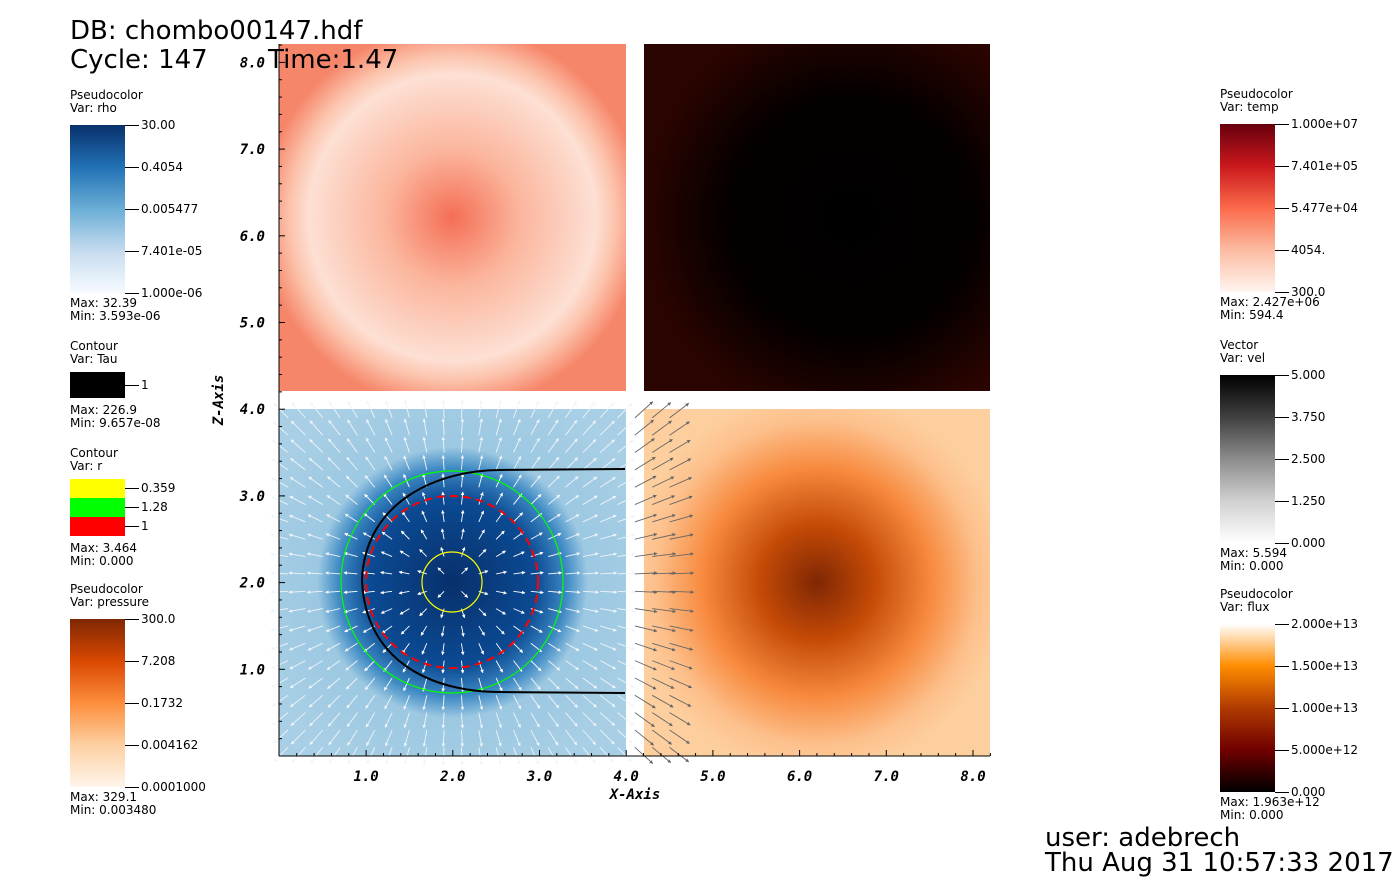 The image size is (1395, 890). Describe the element at coordinates (365, 777) in the screenshot. I see `x-tick-label: 1.0` at that location.